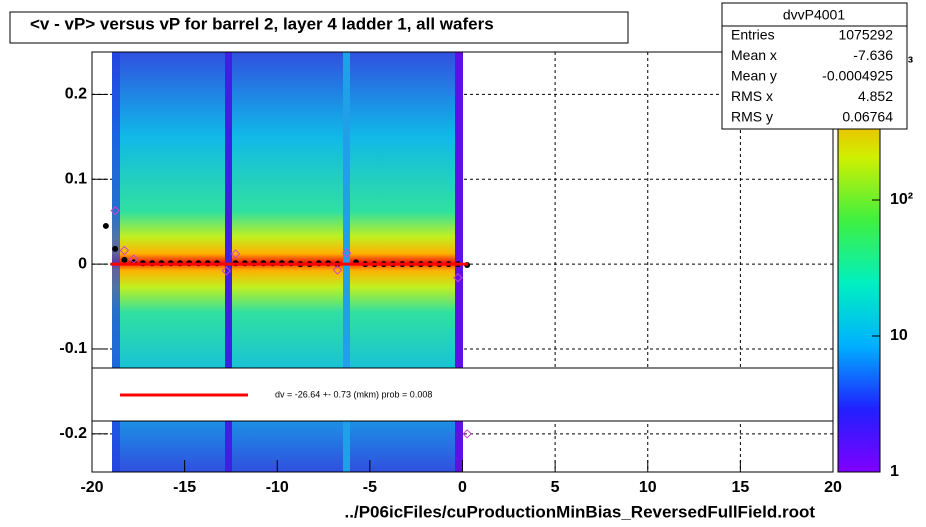  I want to click on y-tick-label: 0.2, so click(76, 94).